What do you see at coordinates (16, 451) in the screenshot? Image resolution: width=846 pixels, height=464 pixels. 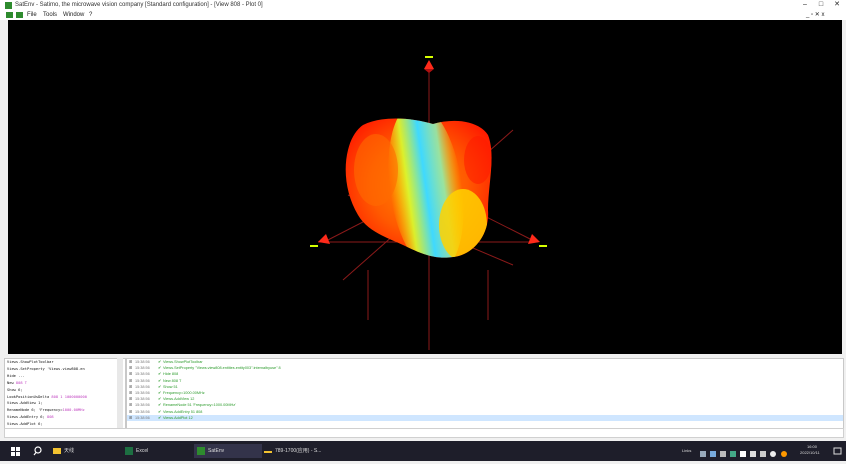 I see `windows-start-icon` at bounding box center [16, 451].